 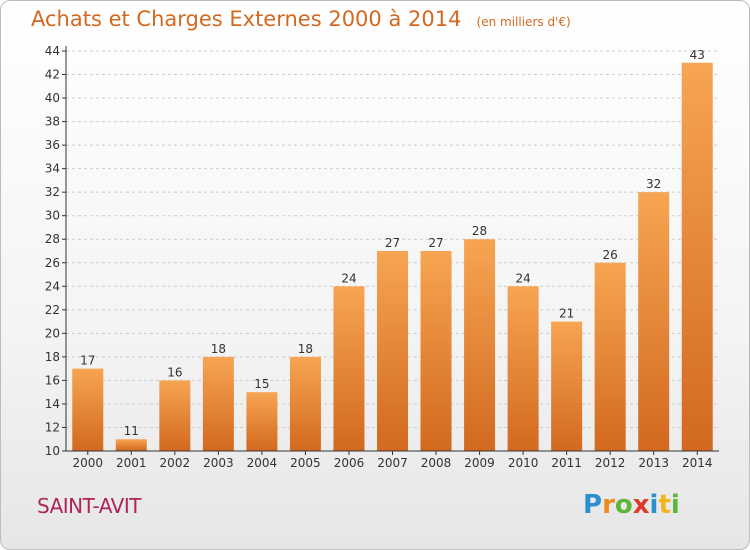 I want to click on value-label: 11, so click(x=131, y=431).